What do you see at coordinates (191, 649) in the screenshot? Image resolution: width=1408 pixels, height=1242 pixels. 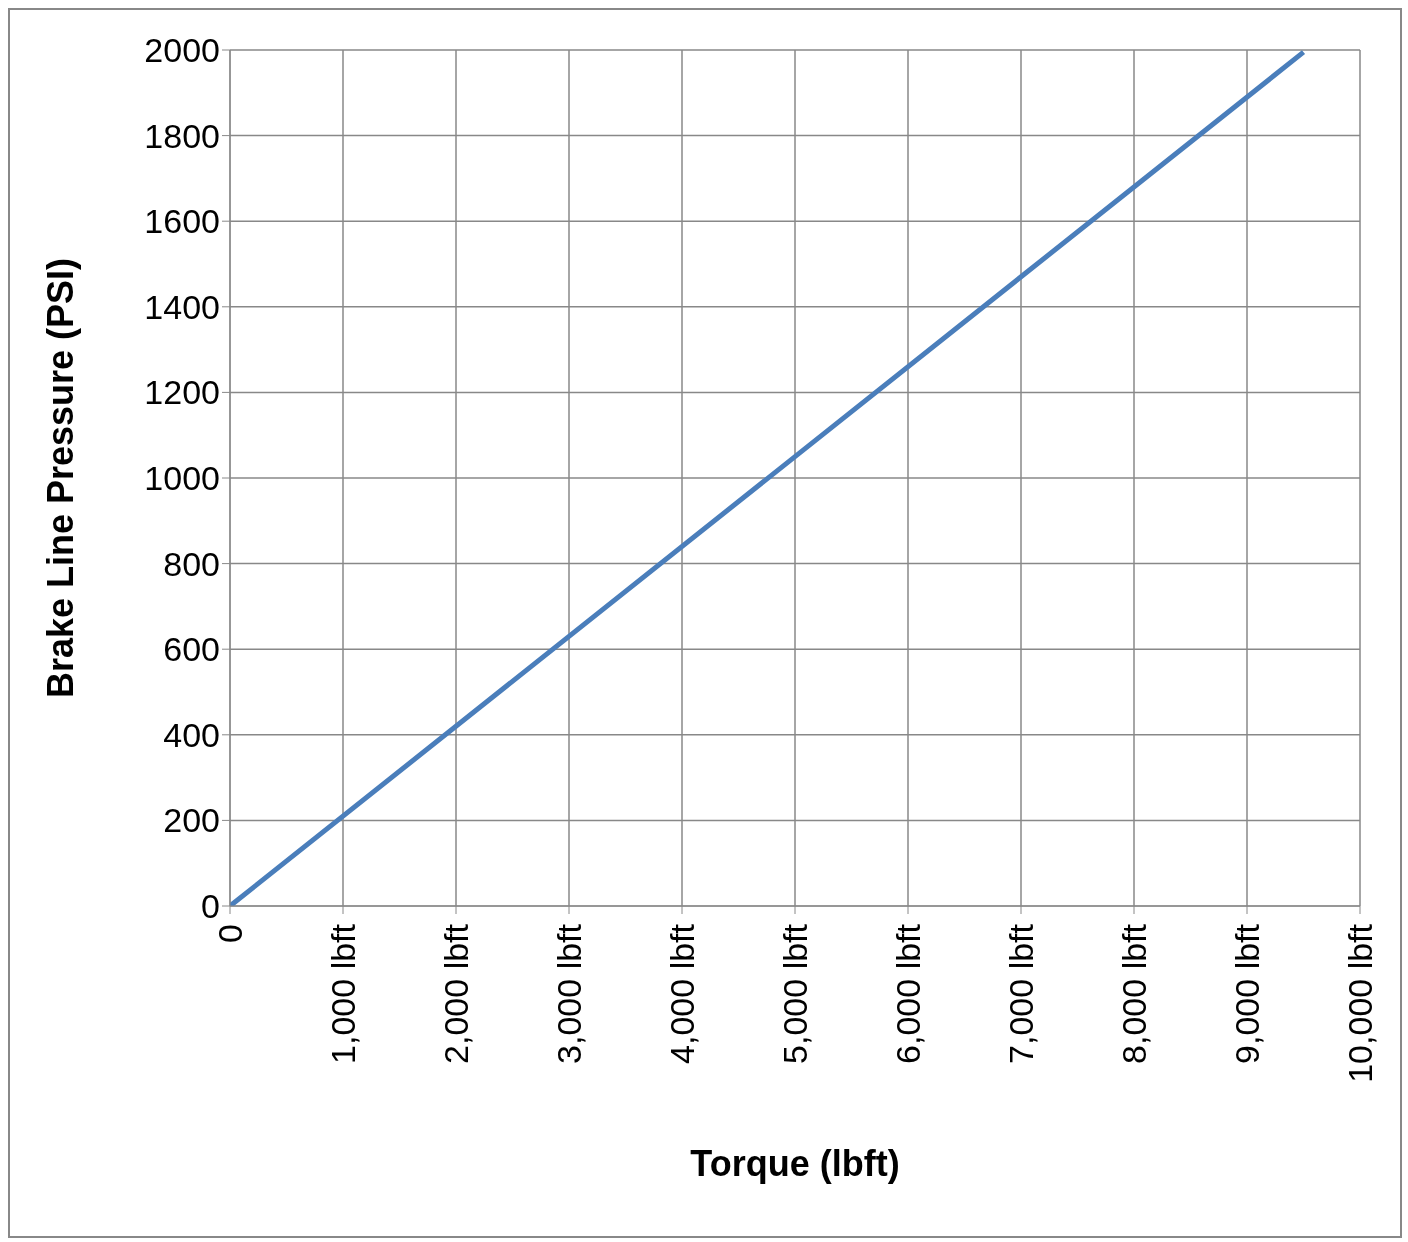 I see `y-tick-label: 600` at bounding box center [191, 649].